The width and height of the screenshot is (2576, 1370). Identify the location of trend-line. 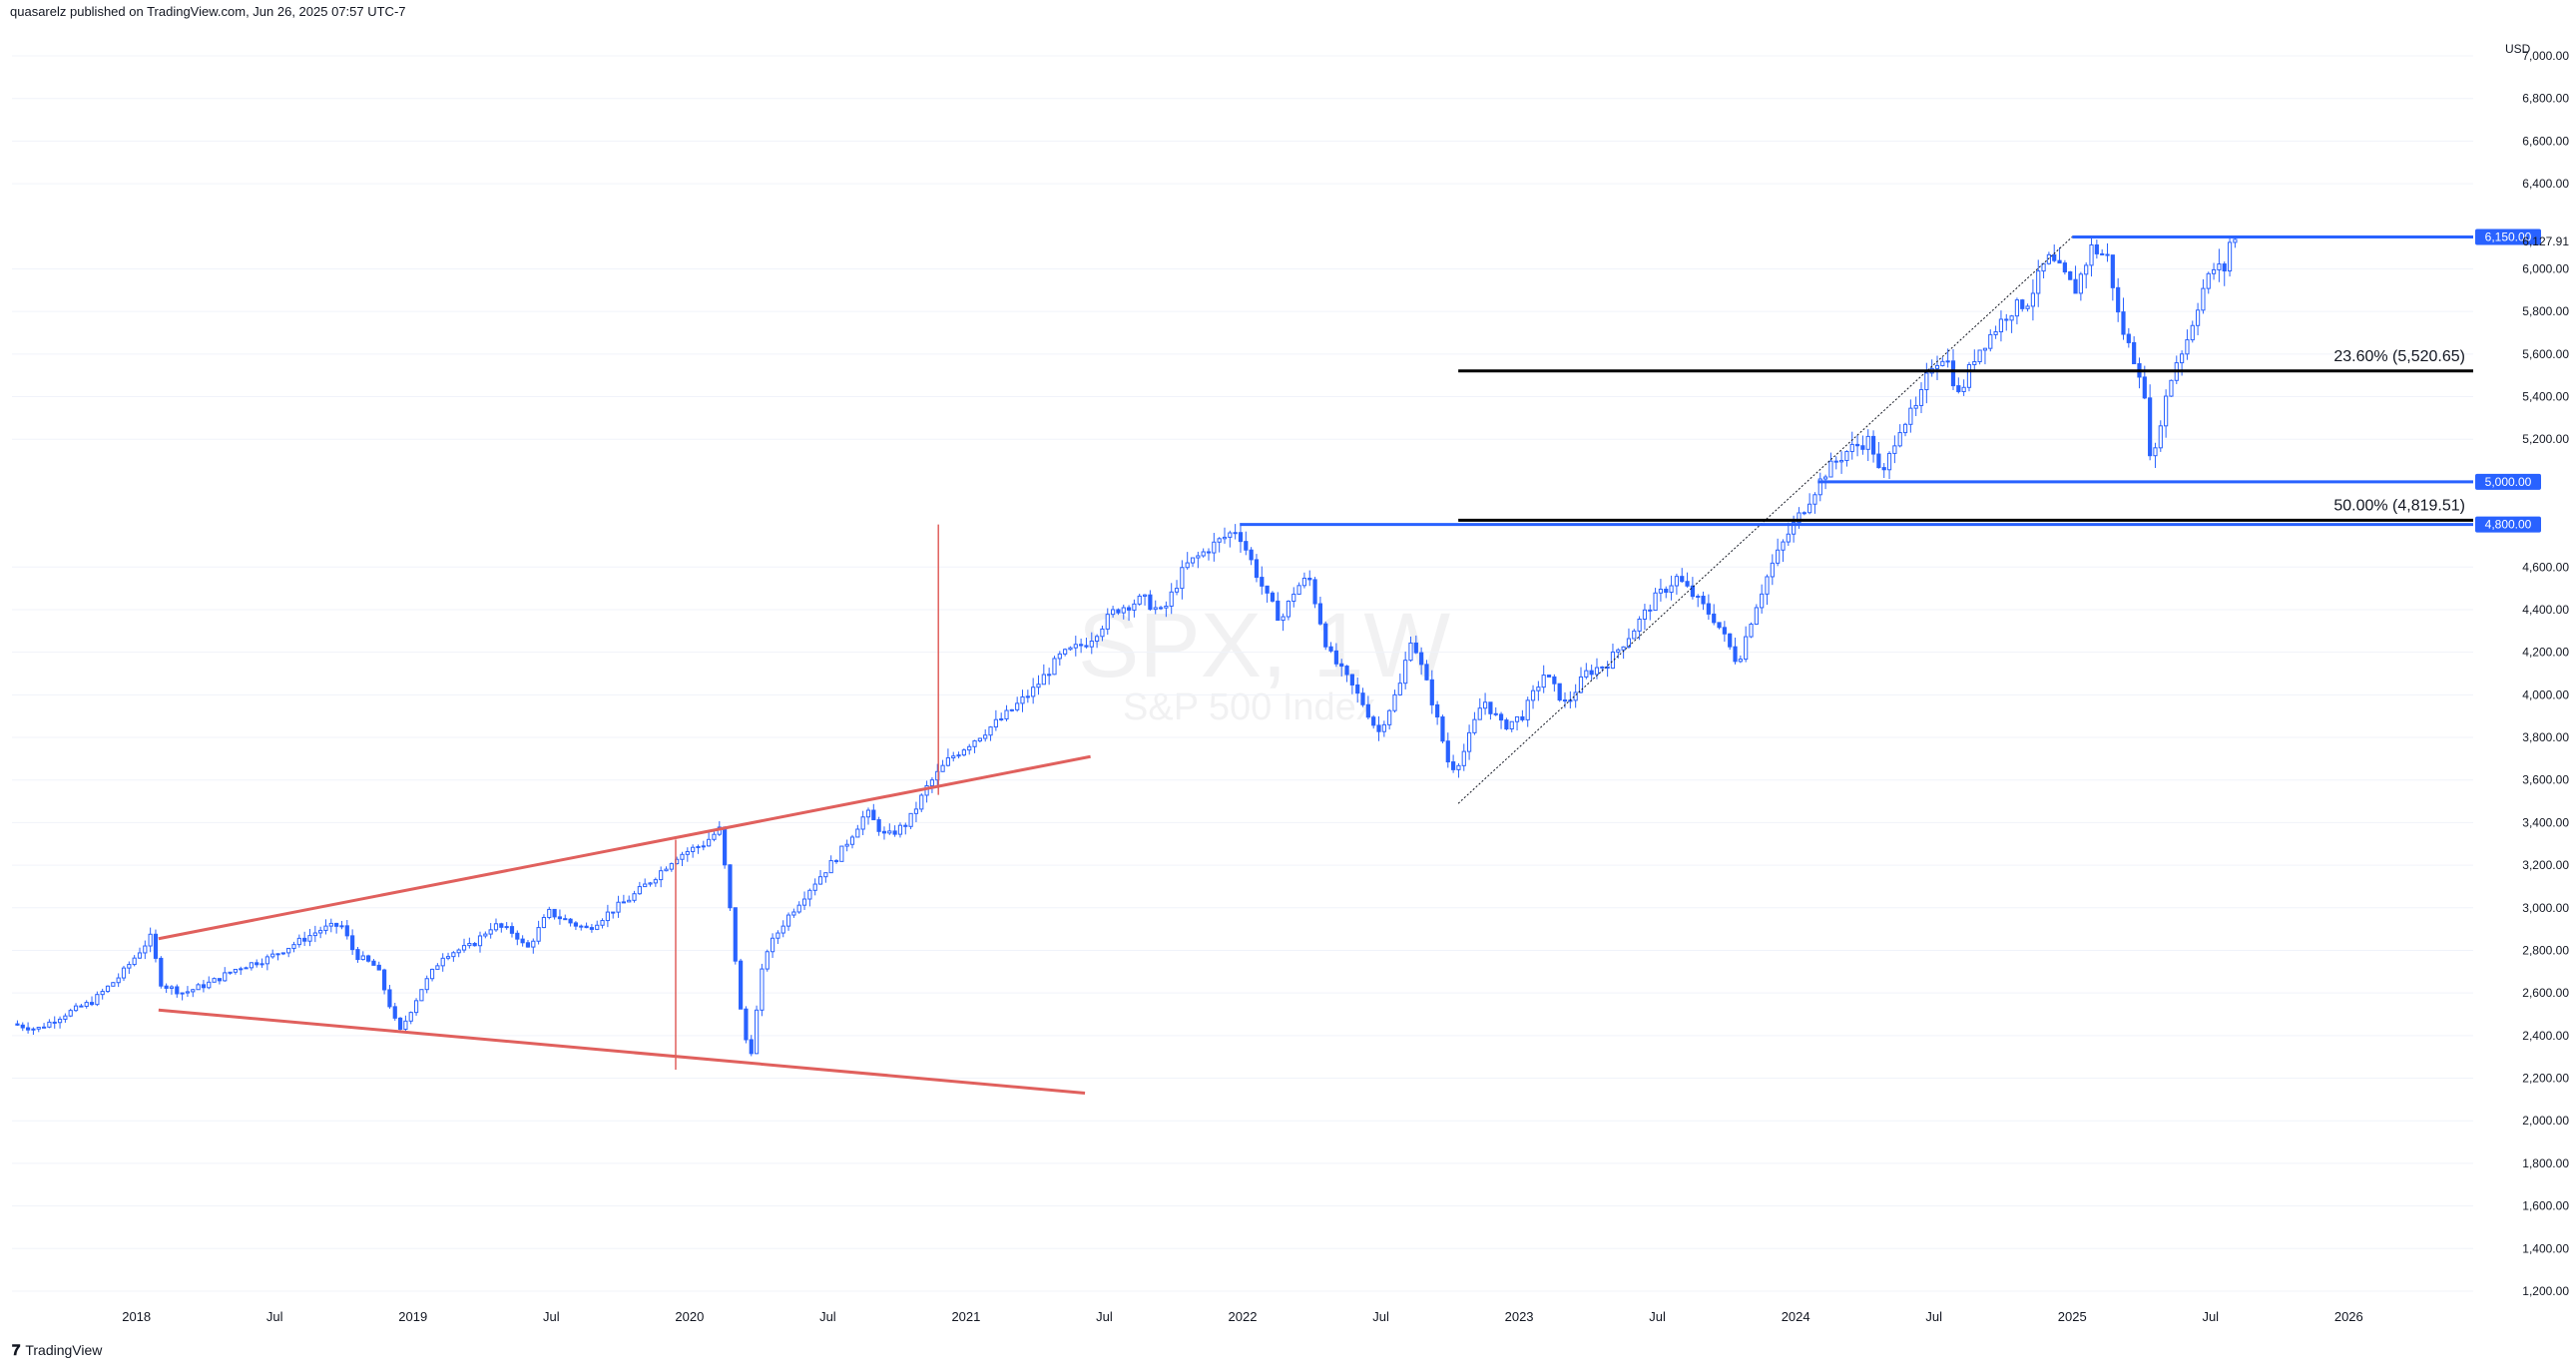
(1765, 520).